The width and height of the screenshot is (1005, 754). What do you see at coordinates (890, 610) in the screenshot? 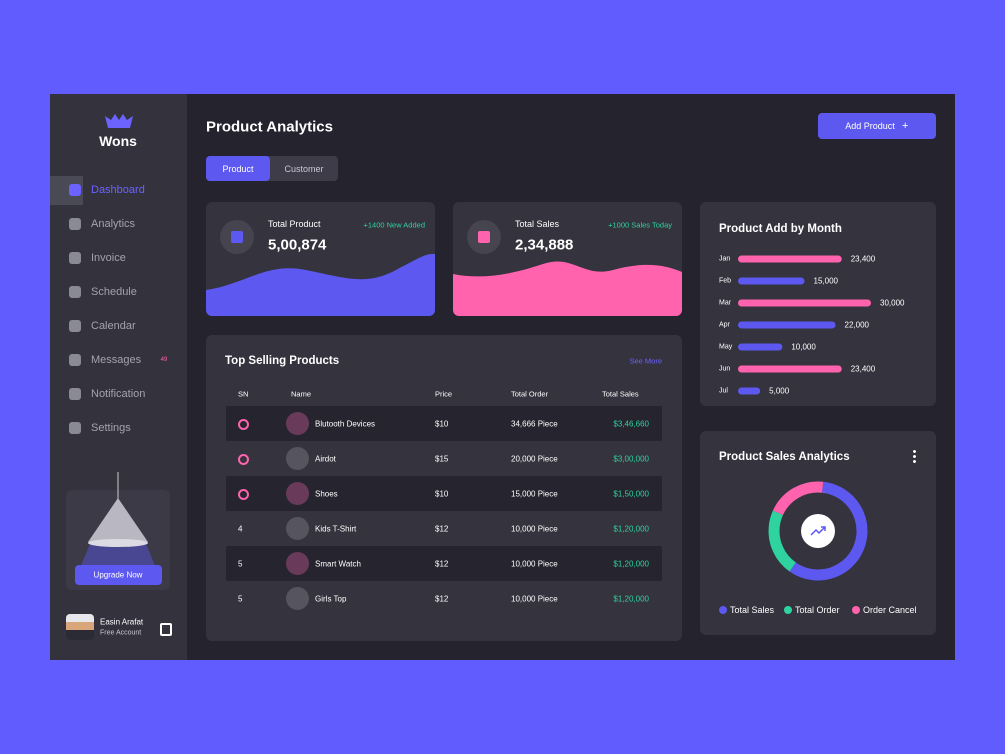
I see `legend-label: Order Cancel` at bounding box center [890, 610].